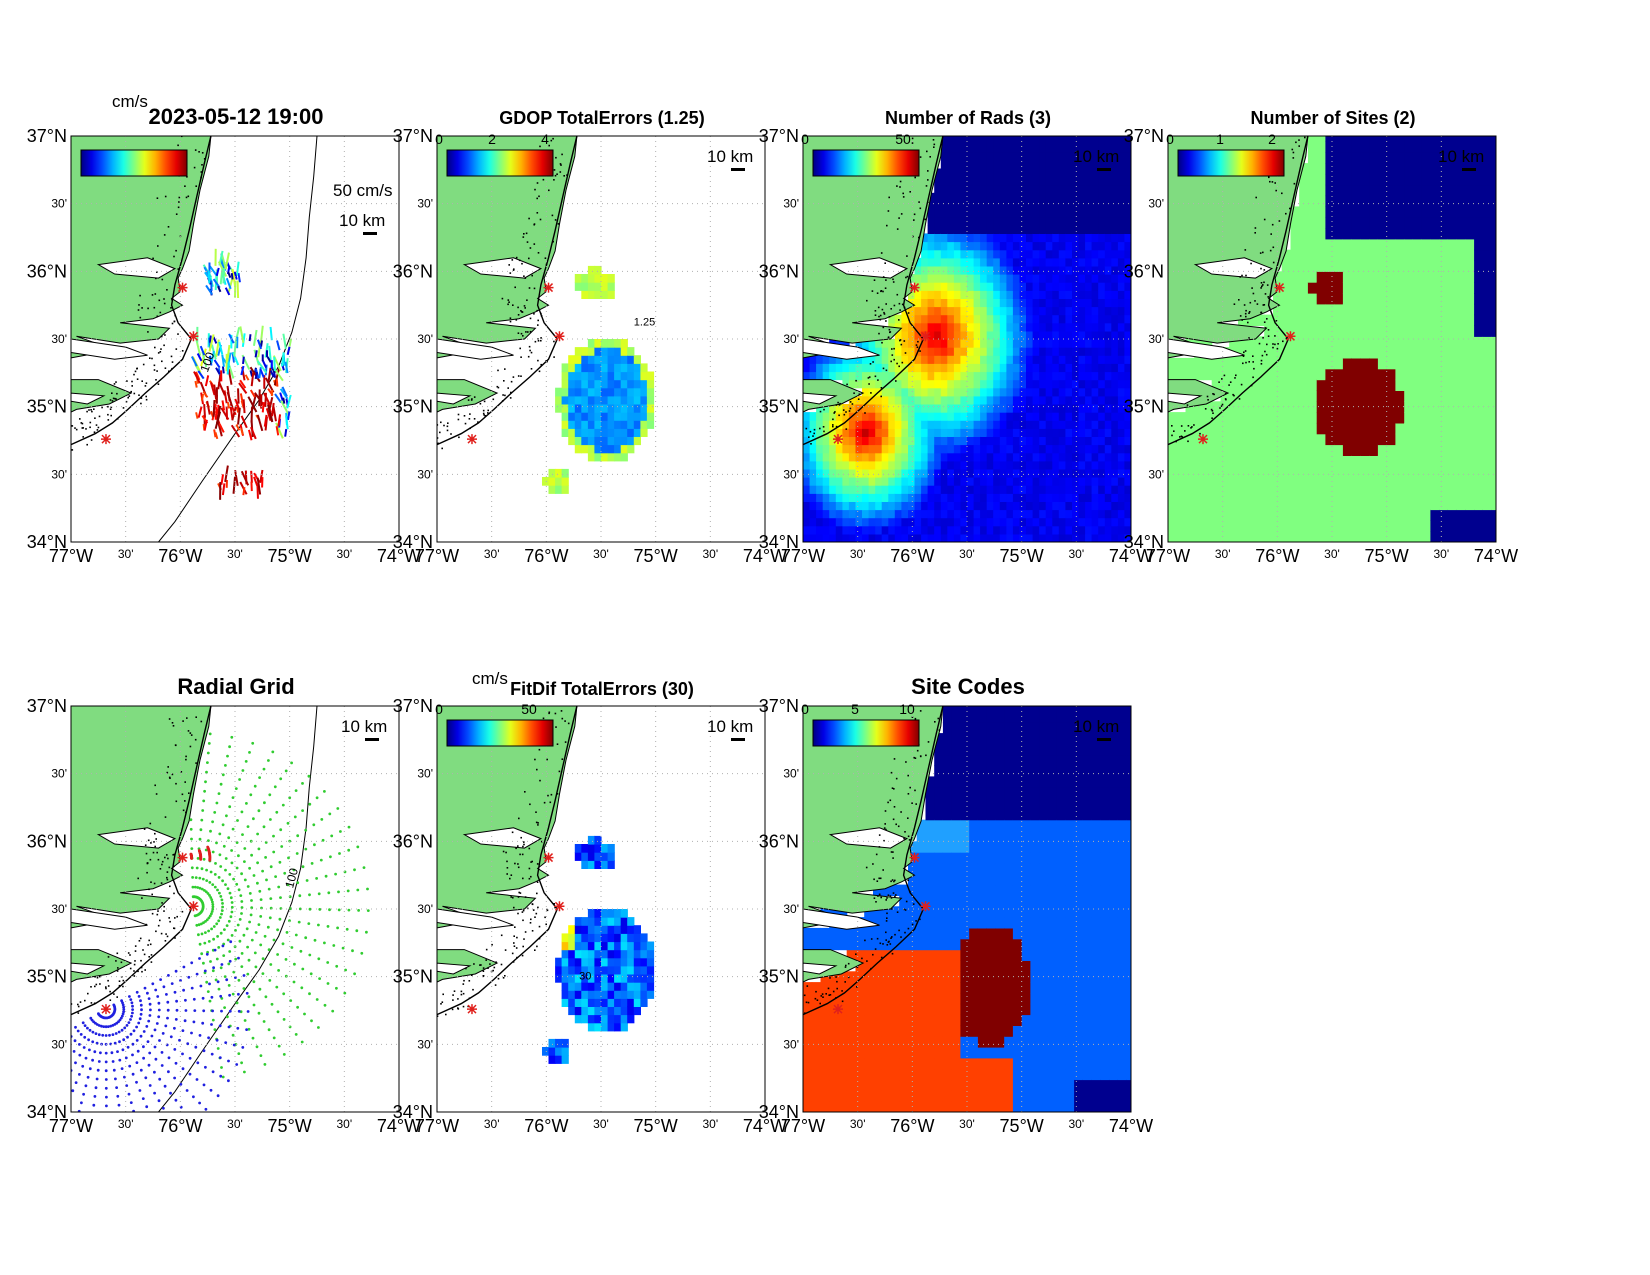  Describe the element at coordinates (71, 556) in the screenshot. I see `lon-tick-label: 77°W` at that location.